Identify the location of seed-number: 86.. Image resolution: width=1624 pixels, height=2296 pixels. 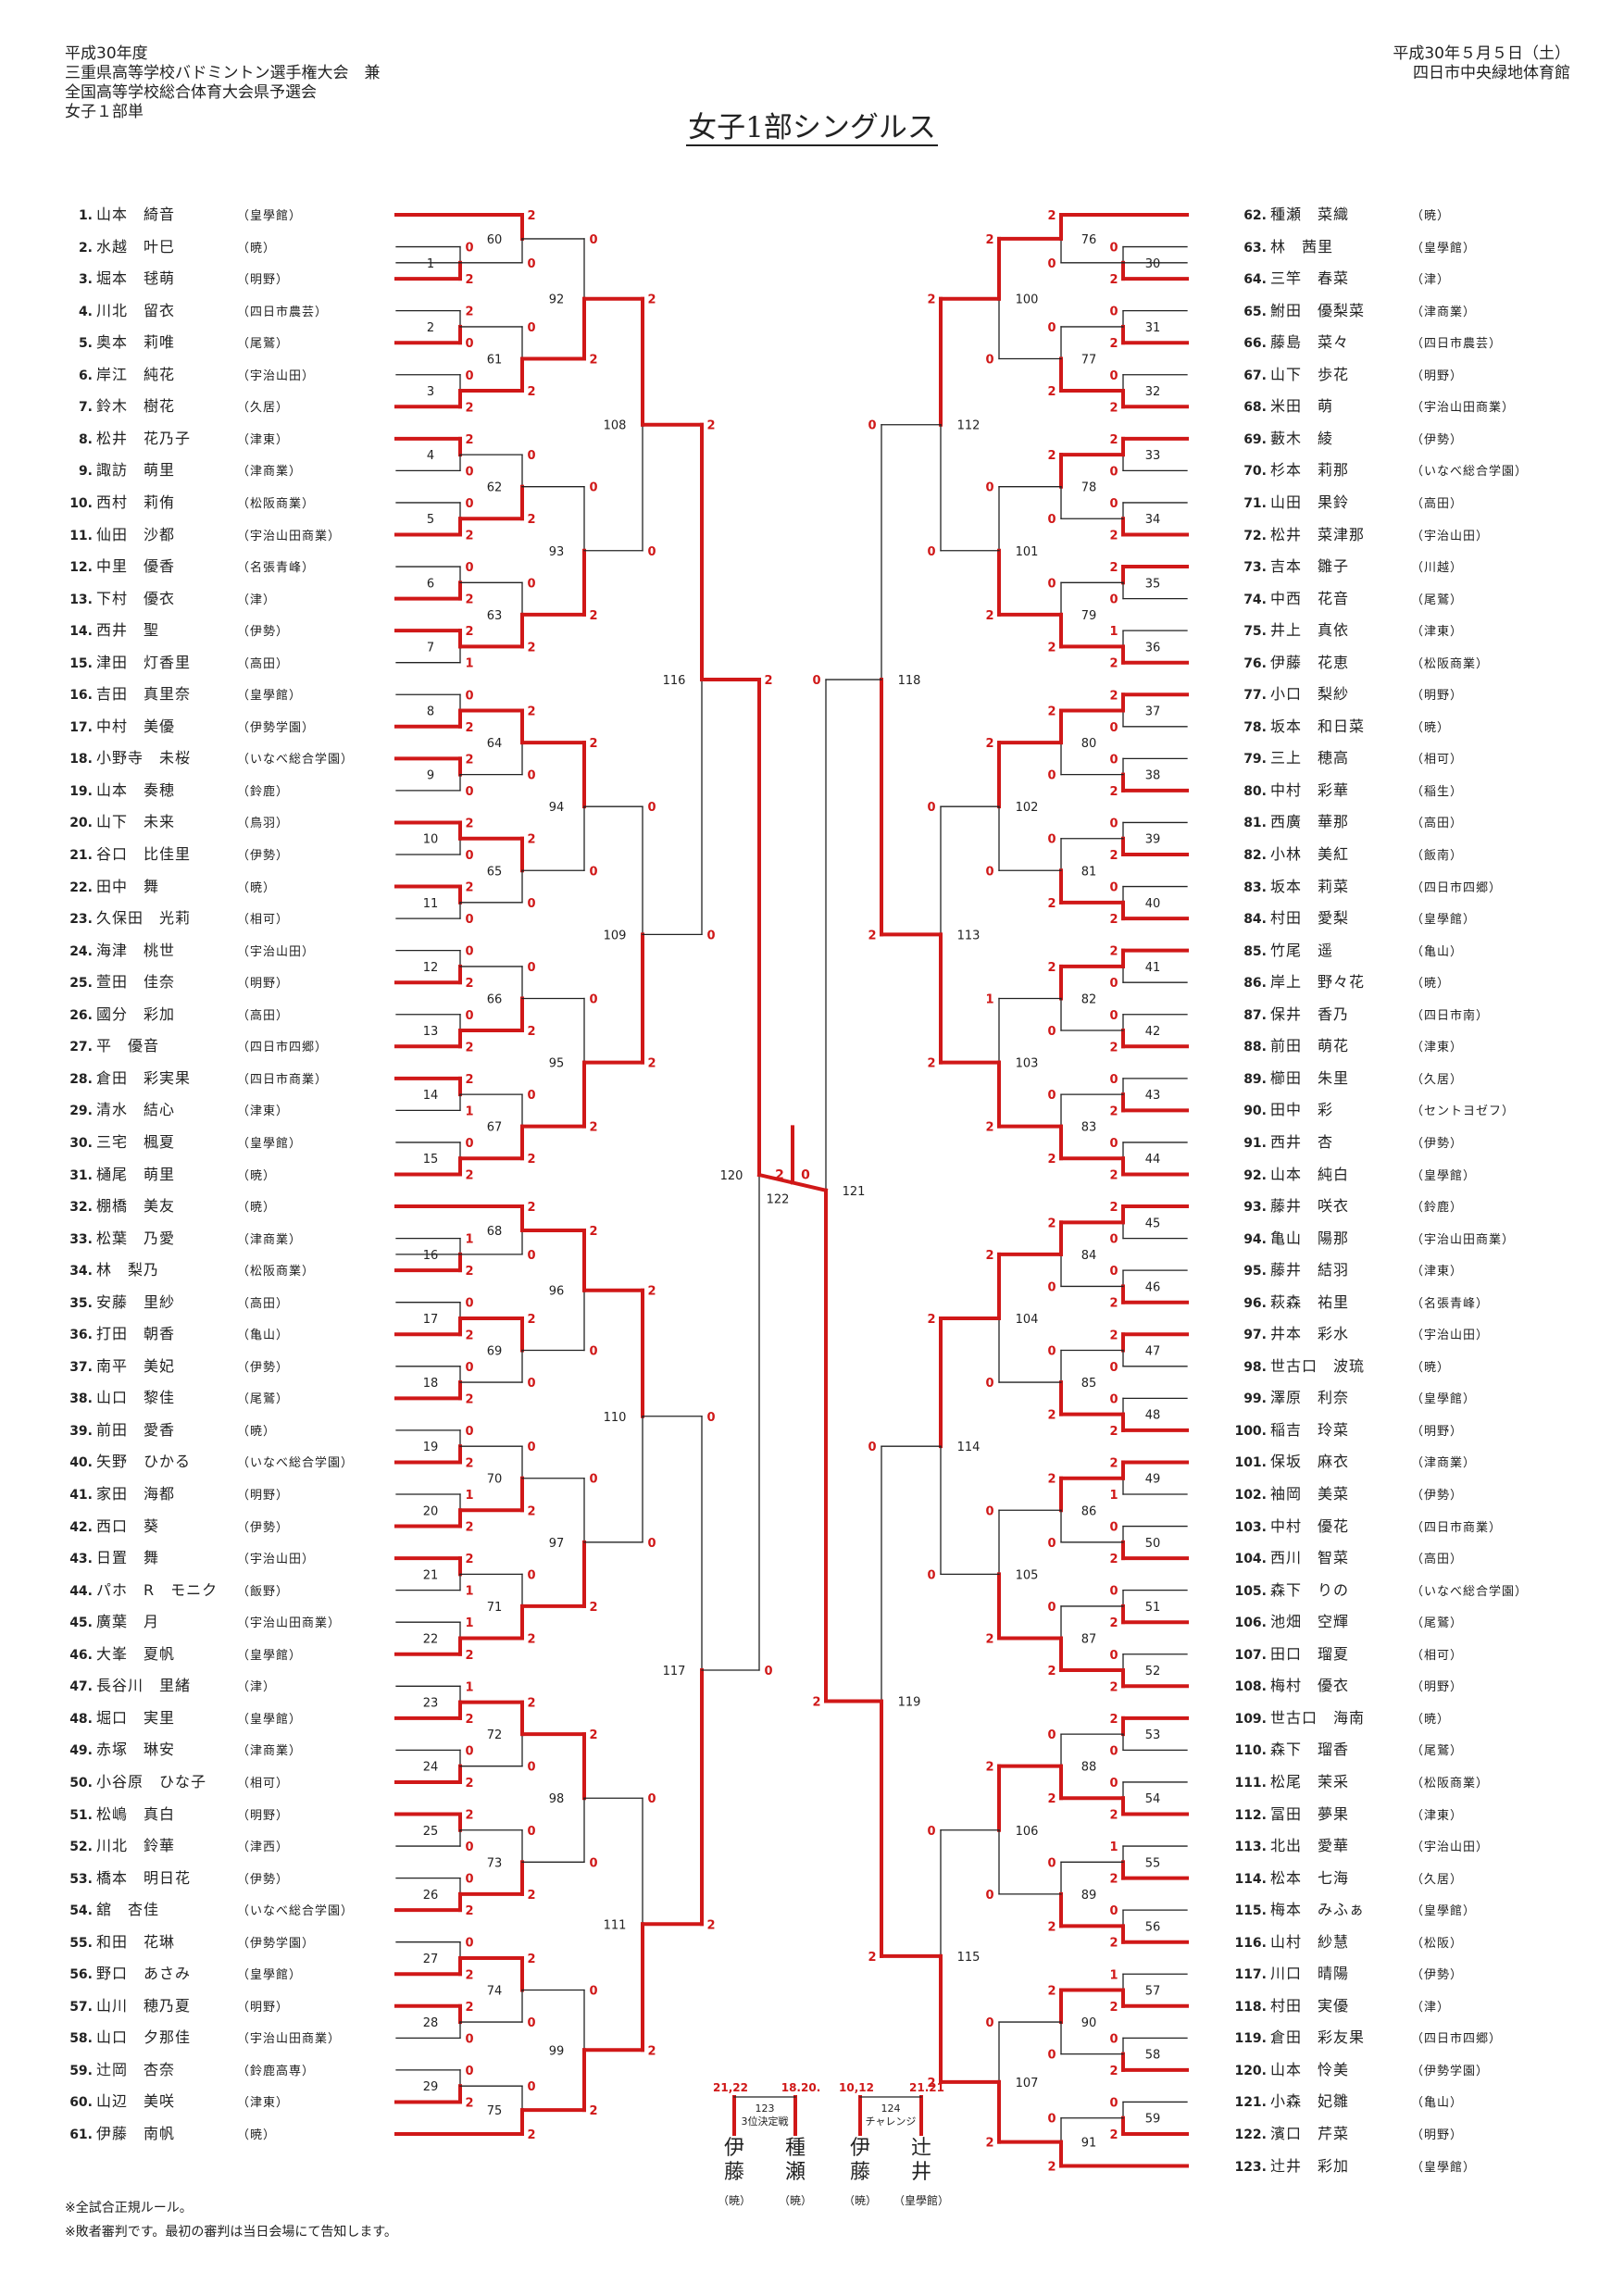
(1255, 984).